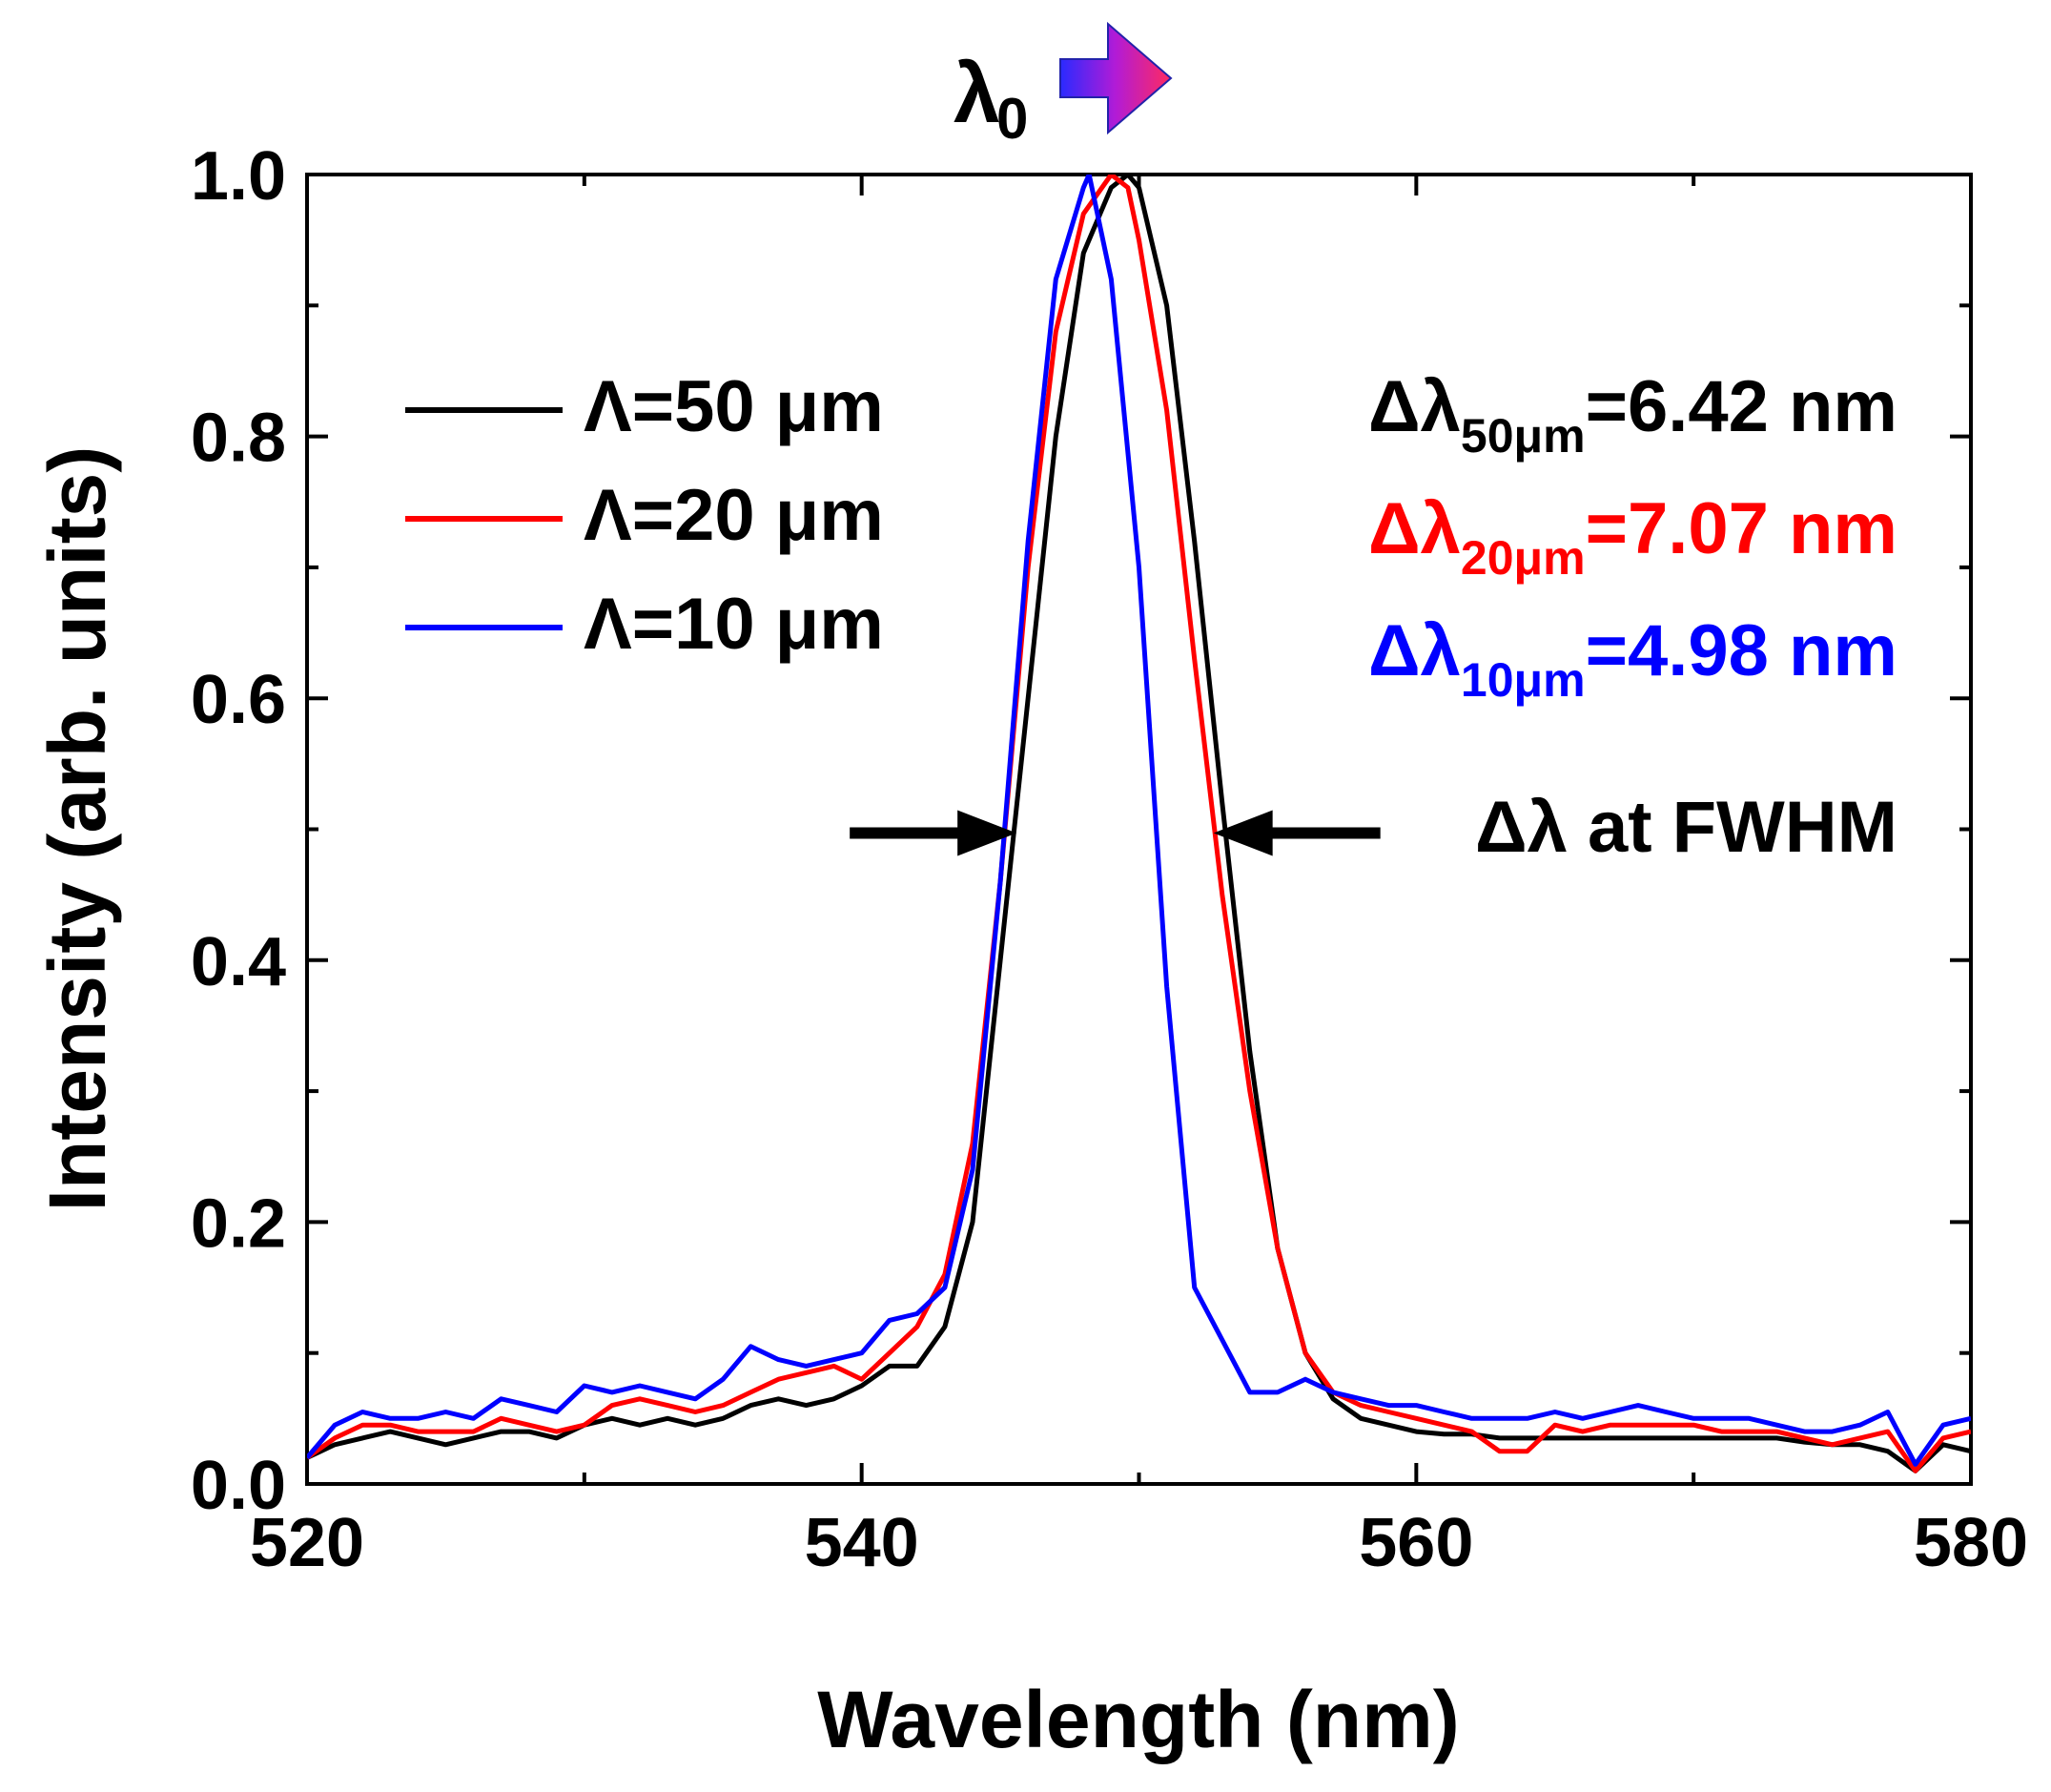 This screenshot has height=1792, width=2051. Describe the element at coordinates (238, 1223) in the screenshot. I see `y-tick-label: 0.2` at that location.